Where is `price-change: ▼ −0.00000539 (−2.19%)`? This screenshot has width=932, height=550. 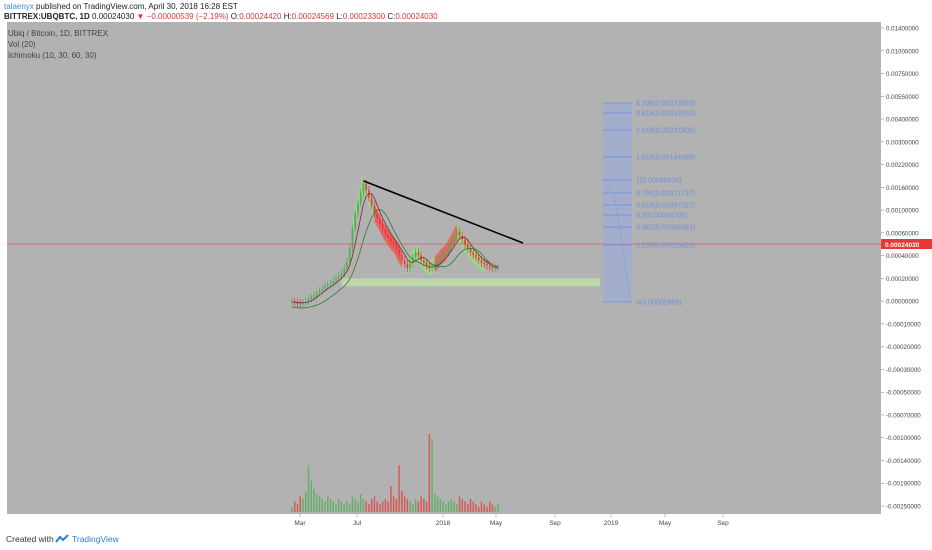
price-change: ▼ −0.00000539 (−2.19%) is located at coordinates (182, 16).